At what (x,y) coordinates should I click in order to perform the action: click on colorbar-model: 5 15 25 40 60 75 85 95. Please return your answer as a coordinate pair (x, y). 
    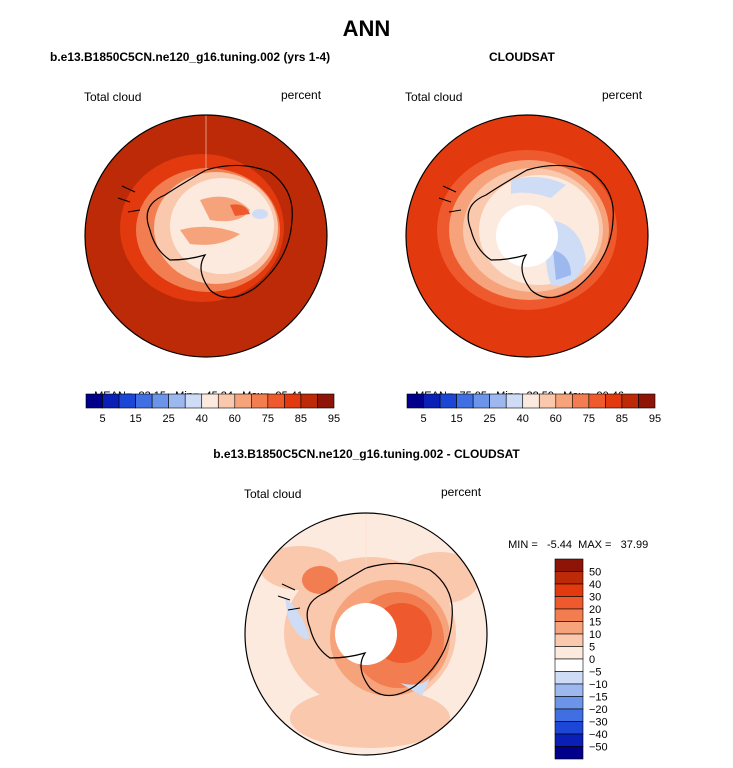
    Looking at the image, I should click on (212, 409).